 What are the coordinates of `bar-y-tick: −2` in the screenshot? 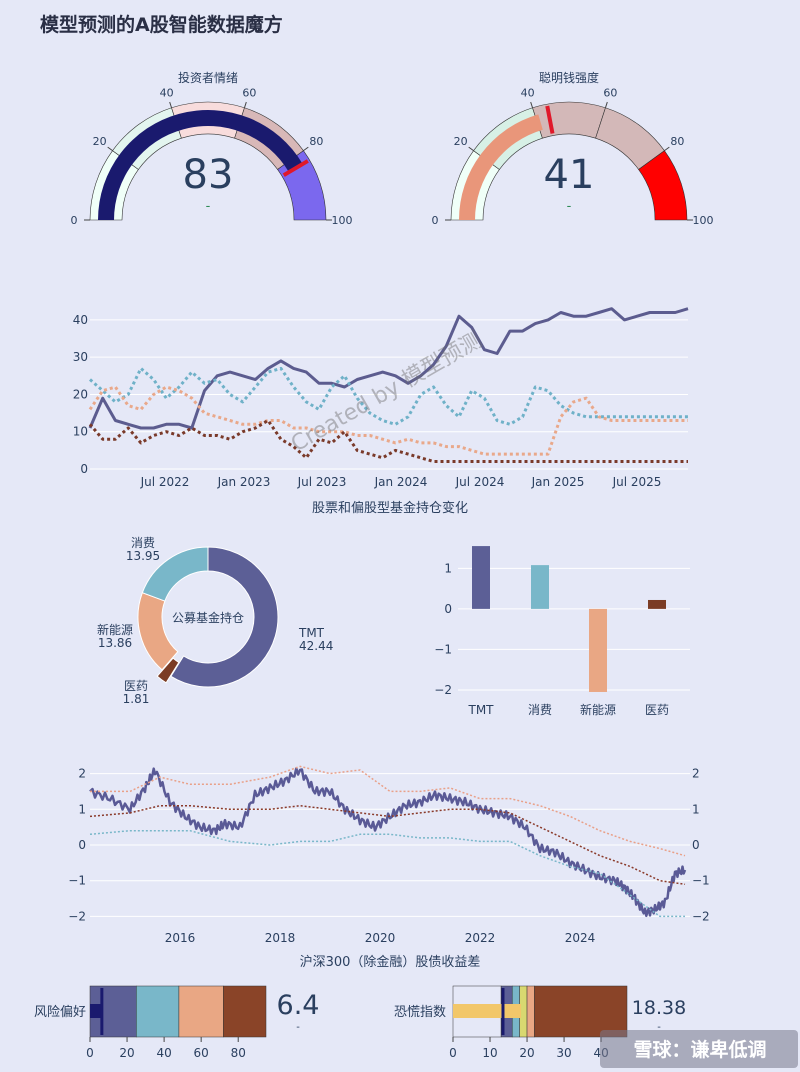 It's located at (443, 690).